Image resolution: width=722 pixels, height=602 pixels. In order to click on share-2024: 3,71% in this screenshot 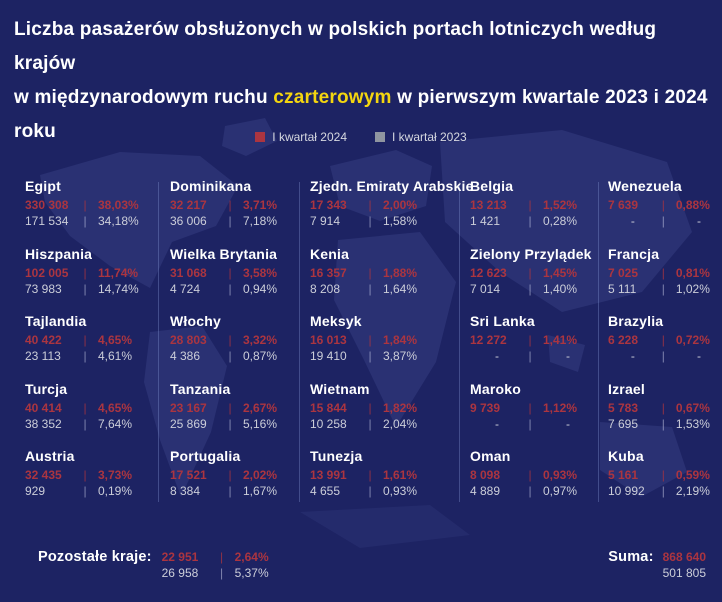, I will do `click(260, 205)`.